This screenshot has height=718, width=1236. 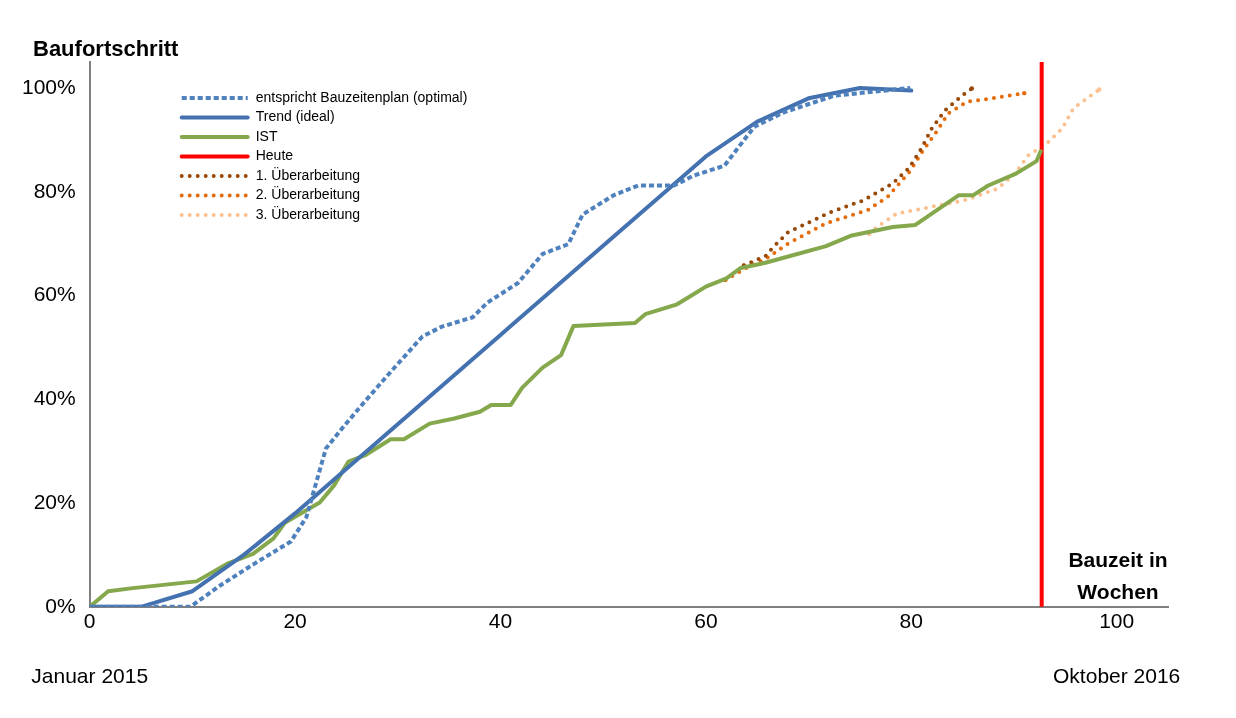 What do you see at coordinates (106, 48) in the screenshot?
I see `chart-title: Baufortschritt` at bounding box center [106, 48].